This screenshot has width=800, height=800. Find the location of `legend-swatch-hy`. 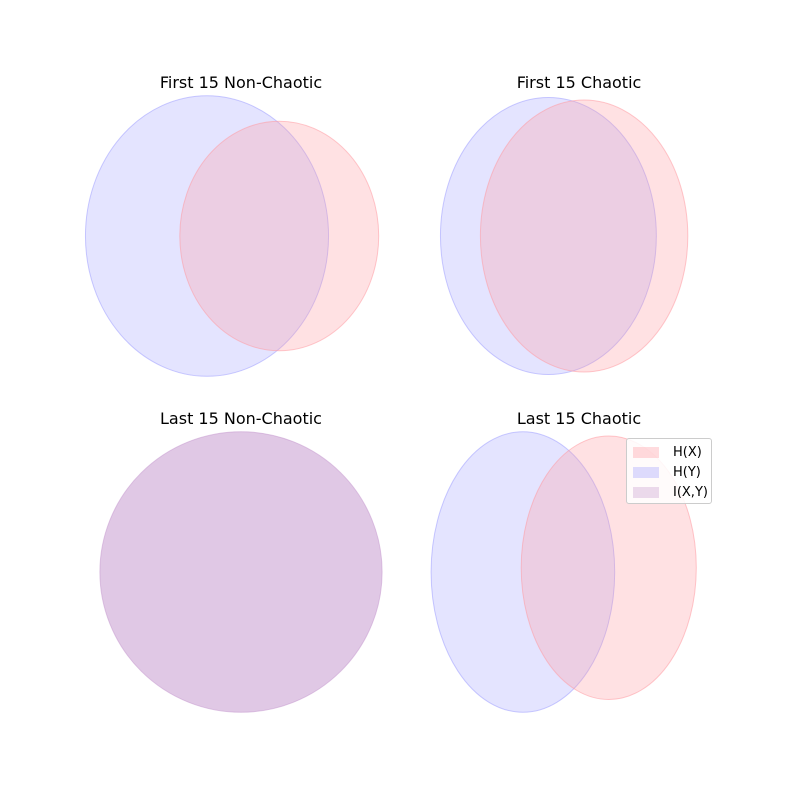

legend-swatch-hy is located at coordinates (646, 472).